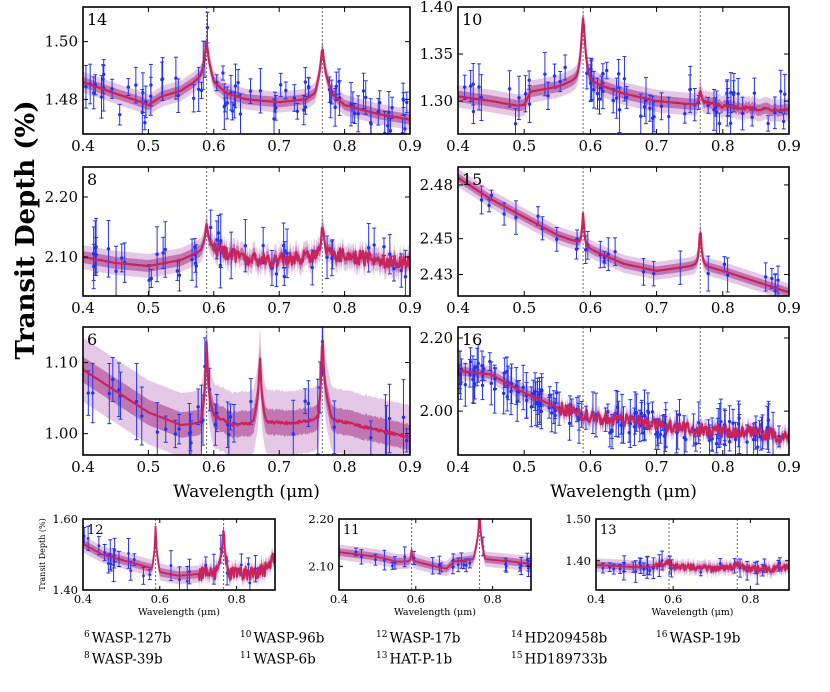 The width and height of the screenshot is (830, 692). I want to click on model-band-outer, so click(623, 232).